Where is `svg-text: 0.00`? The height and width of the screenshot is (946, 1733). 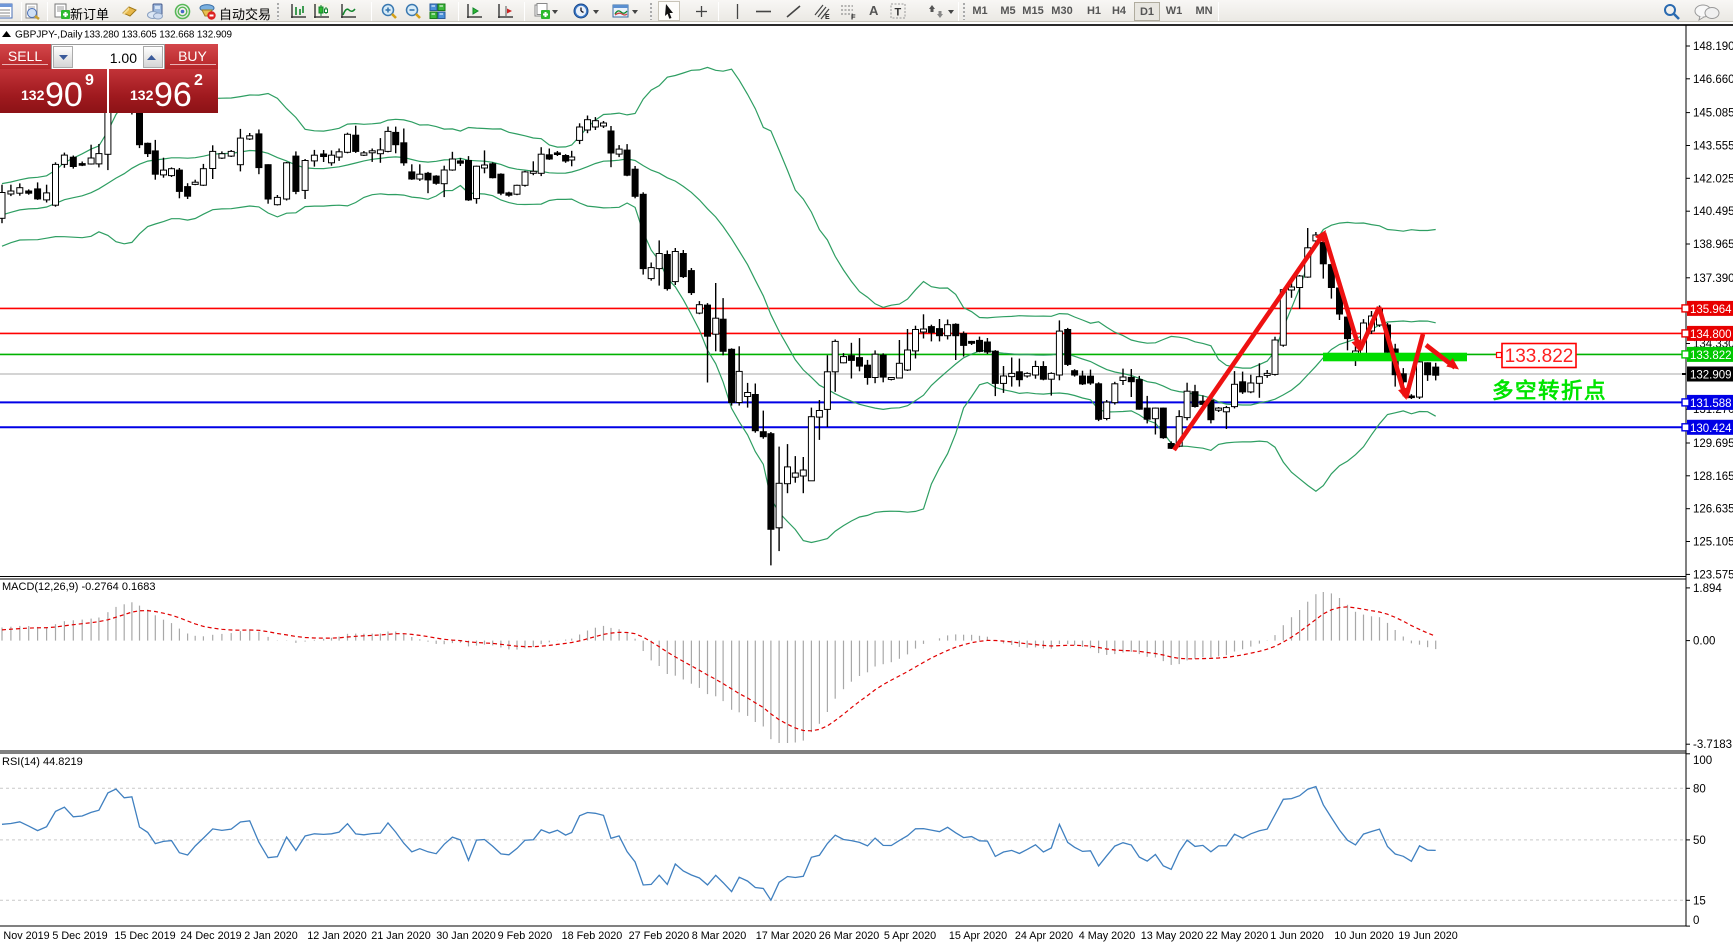
svg-text: 0.00 is located at coordinates (1704, 642).